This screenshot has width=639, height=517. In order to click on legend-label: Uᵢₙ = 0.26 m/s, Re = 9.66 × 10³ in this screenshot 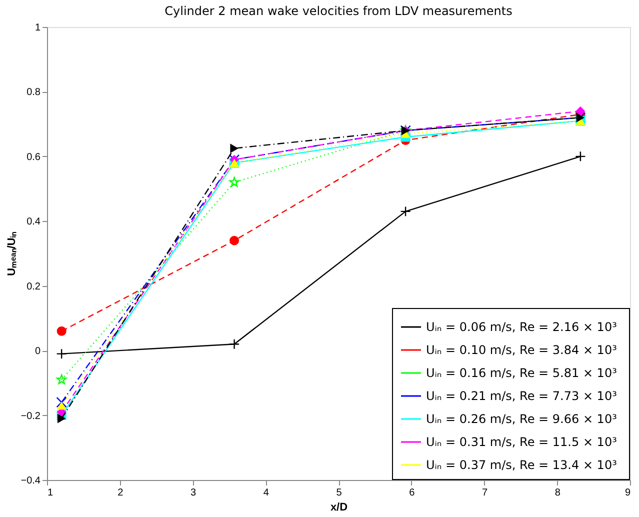, I will do `click(522, 419)`.